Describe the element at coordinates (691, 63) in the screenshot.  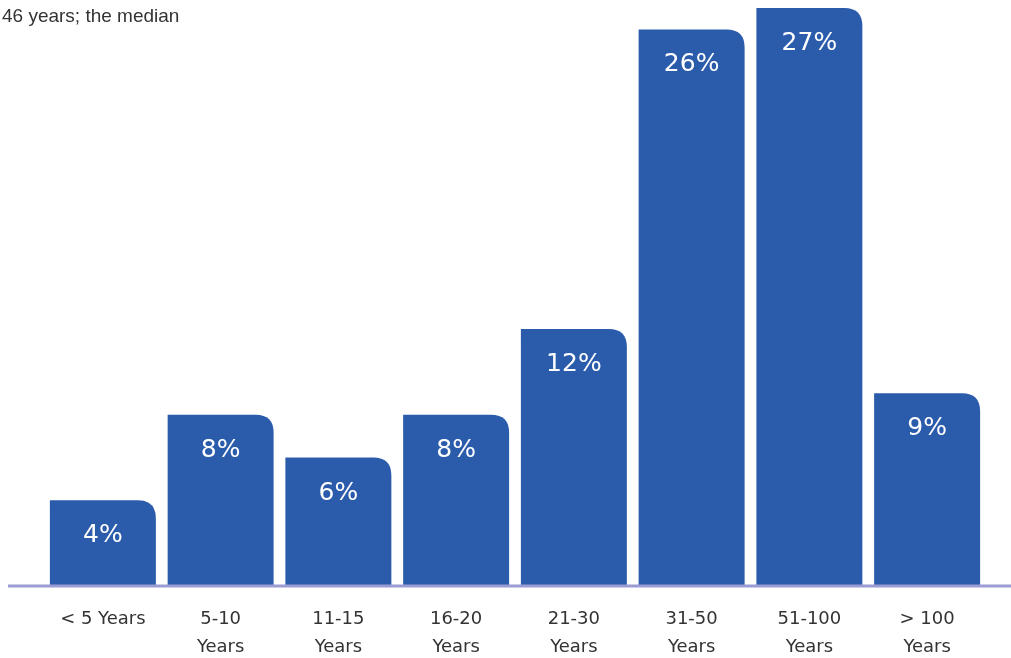
I see `data-label: 26%` at that location.